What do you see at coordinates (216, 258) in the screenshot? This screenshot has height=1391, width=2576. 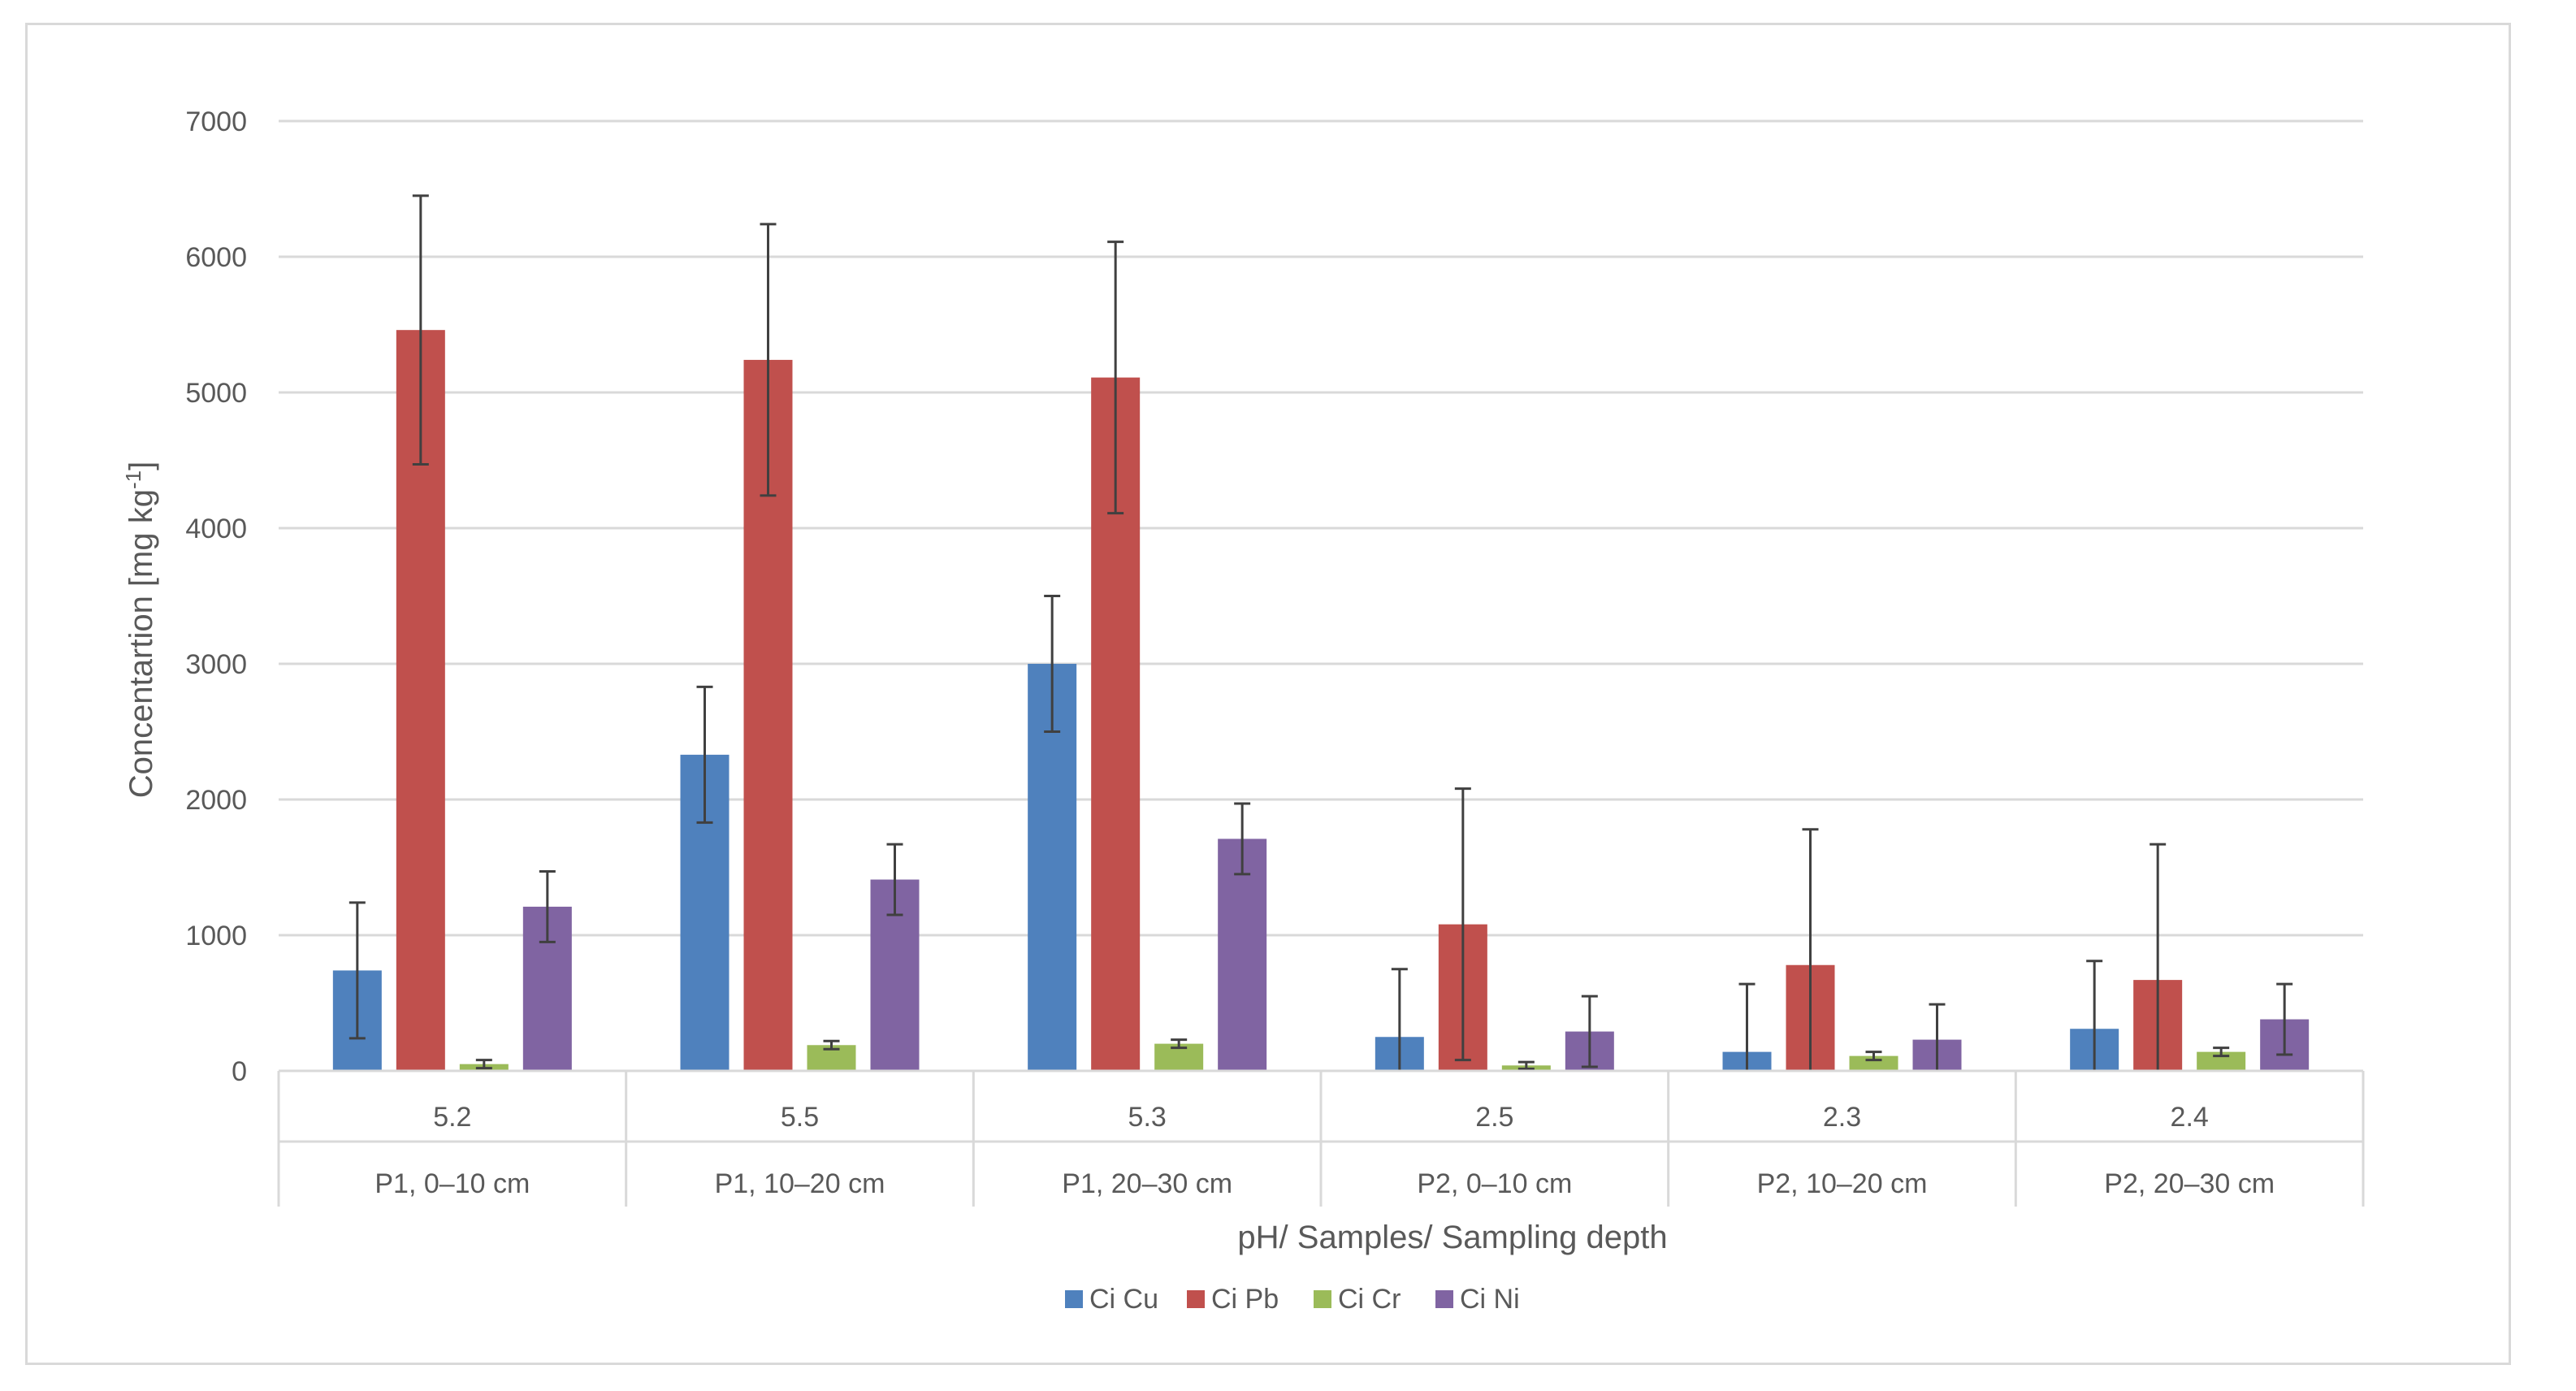 I see `y-tick-label: 6000` at bounding box center [216, 258].